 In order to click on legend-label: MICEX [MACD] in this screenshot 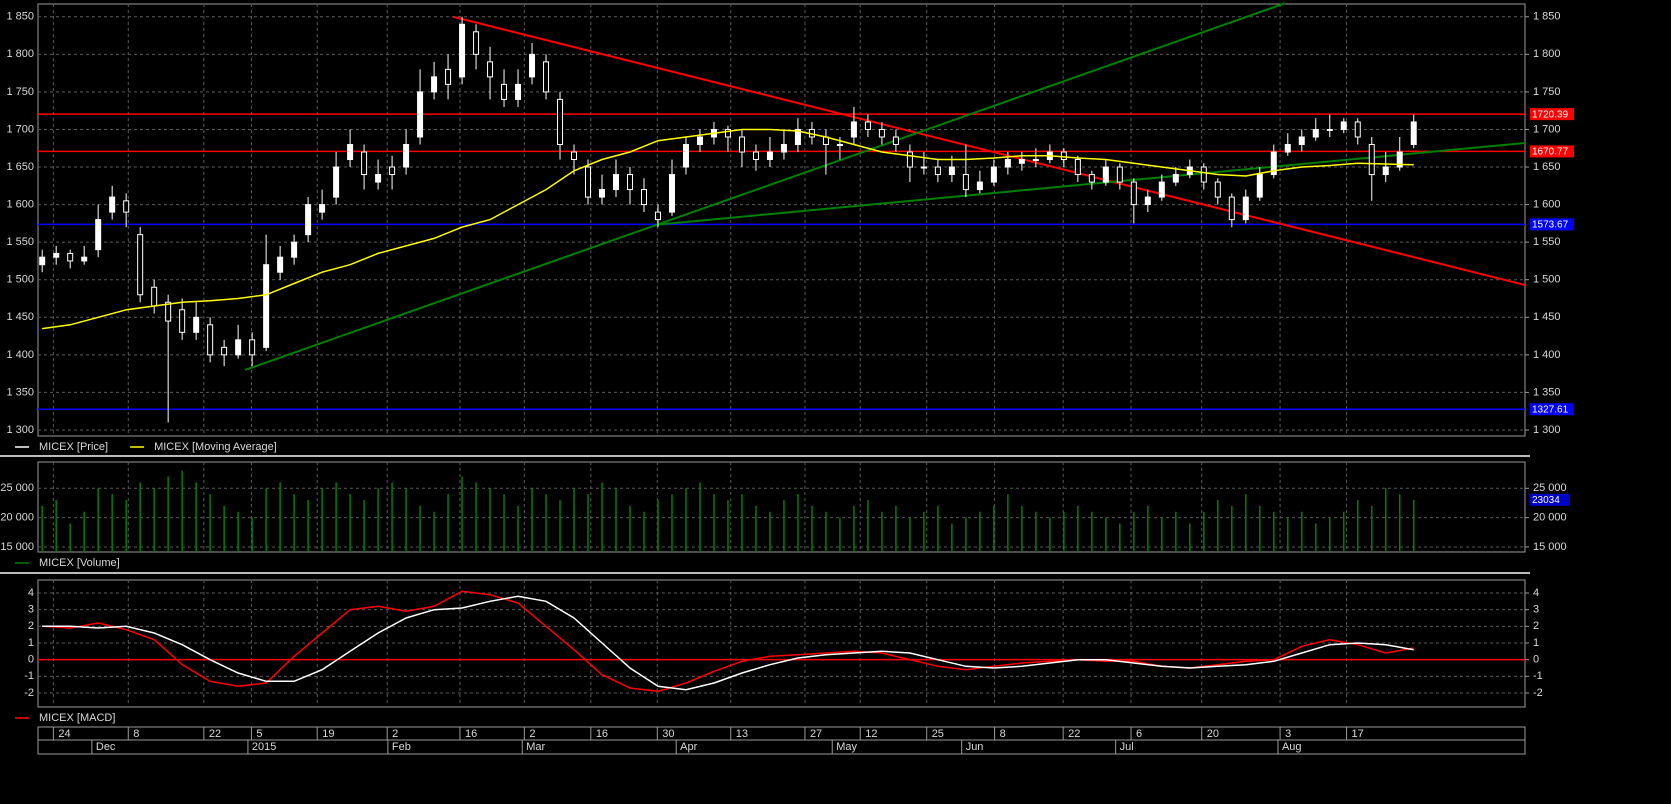, I will do `click(77, 718)`.